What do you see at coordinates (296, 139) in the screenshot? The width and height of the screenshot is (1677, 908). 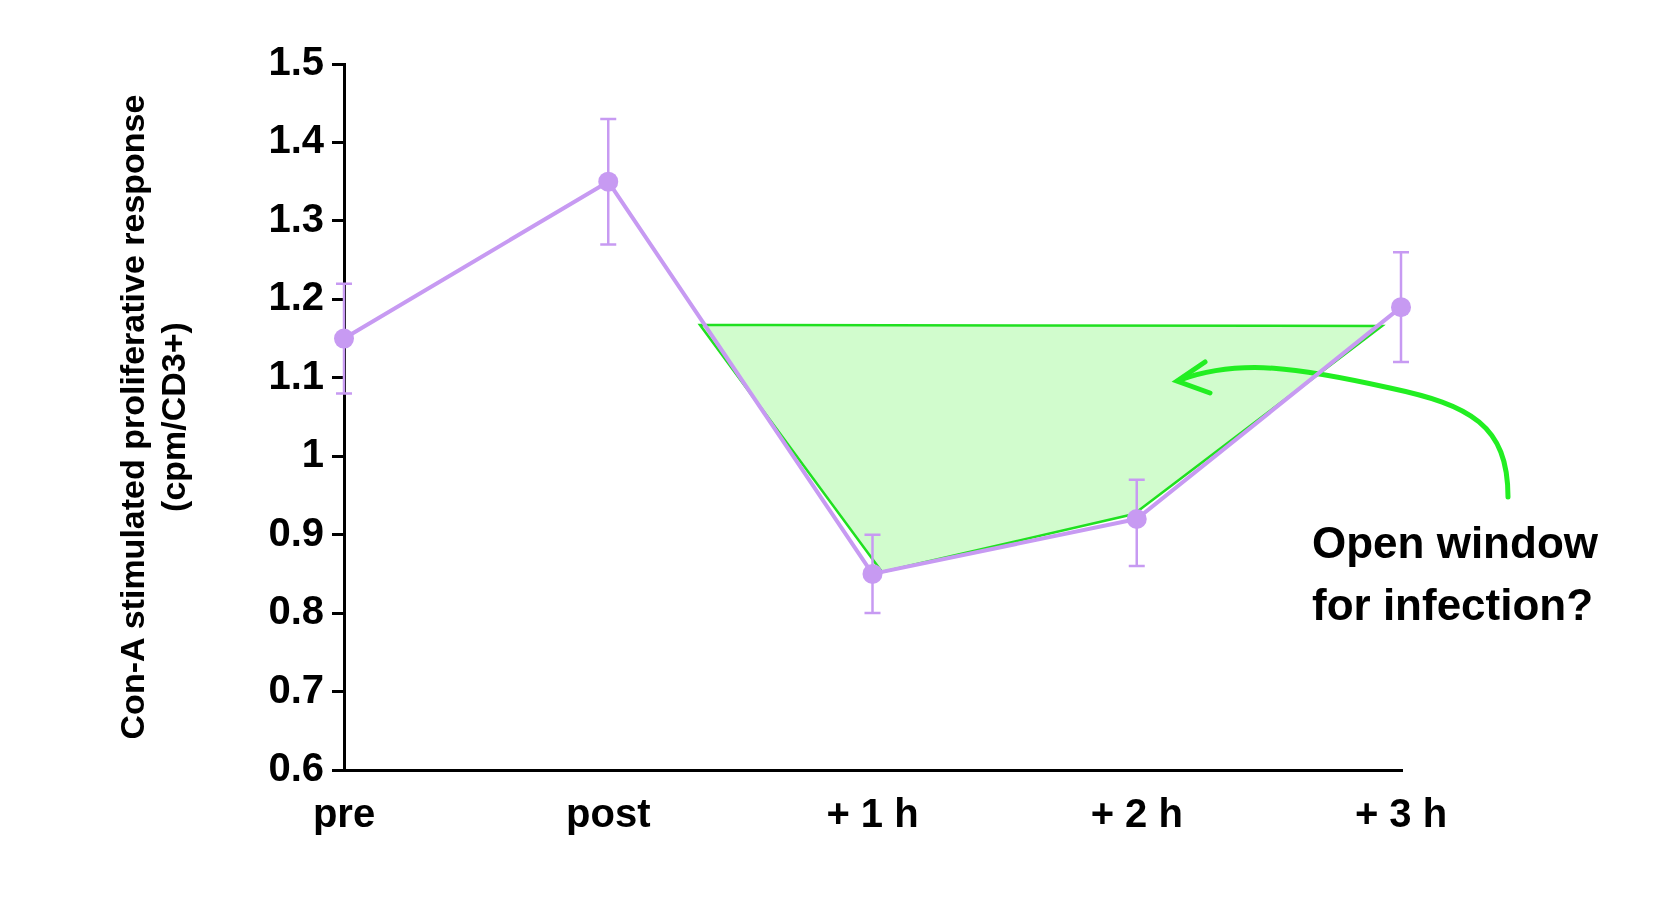 I see `y-tick-label: 1.4` at bounding box center [296, 139].